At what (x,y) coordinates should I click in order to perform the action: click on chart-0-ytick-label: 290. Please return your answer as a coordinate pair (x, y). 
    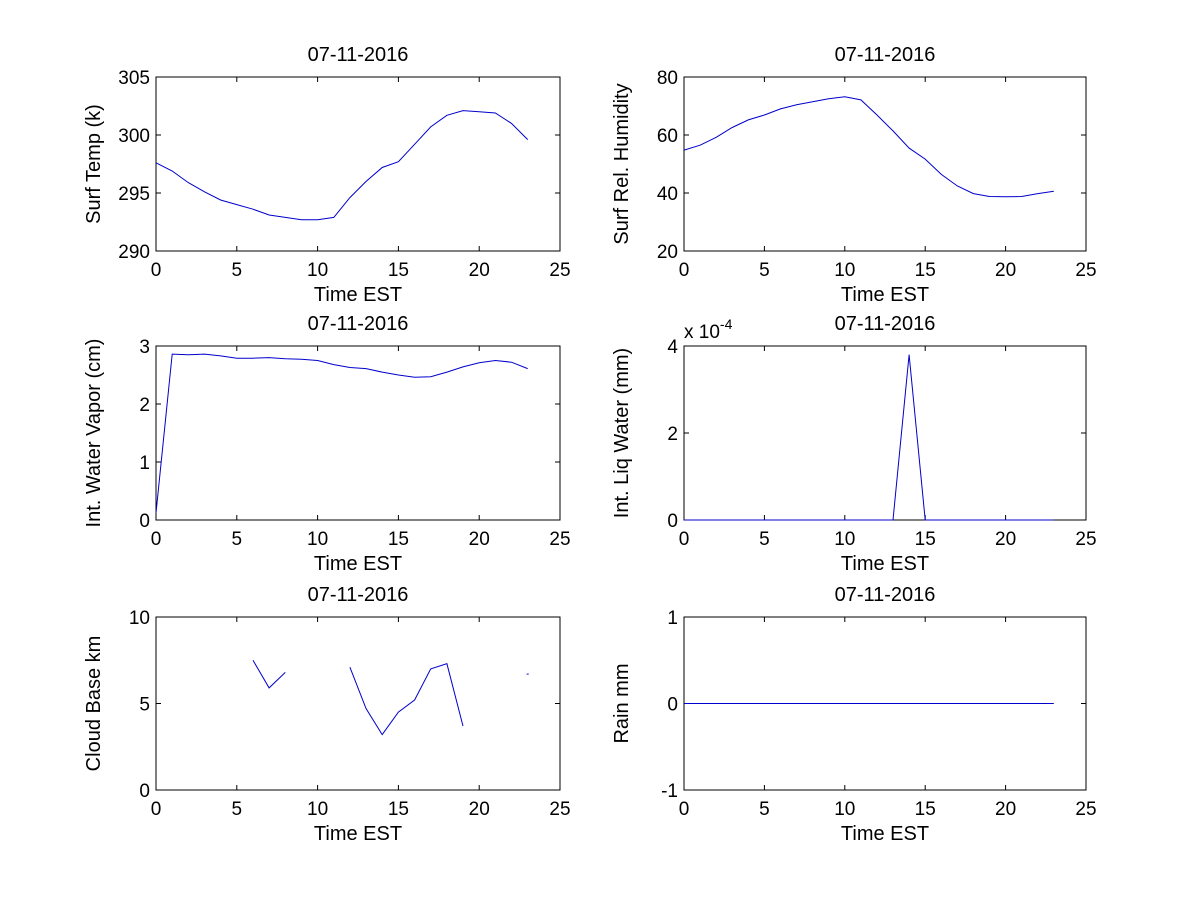
    Looking at the image, I should click on (134, 252).